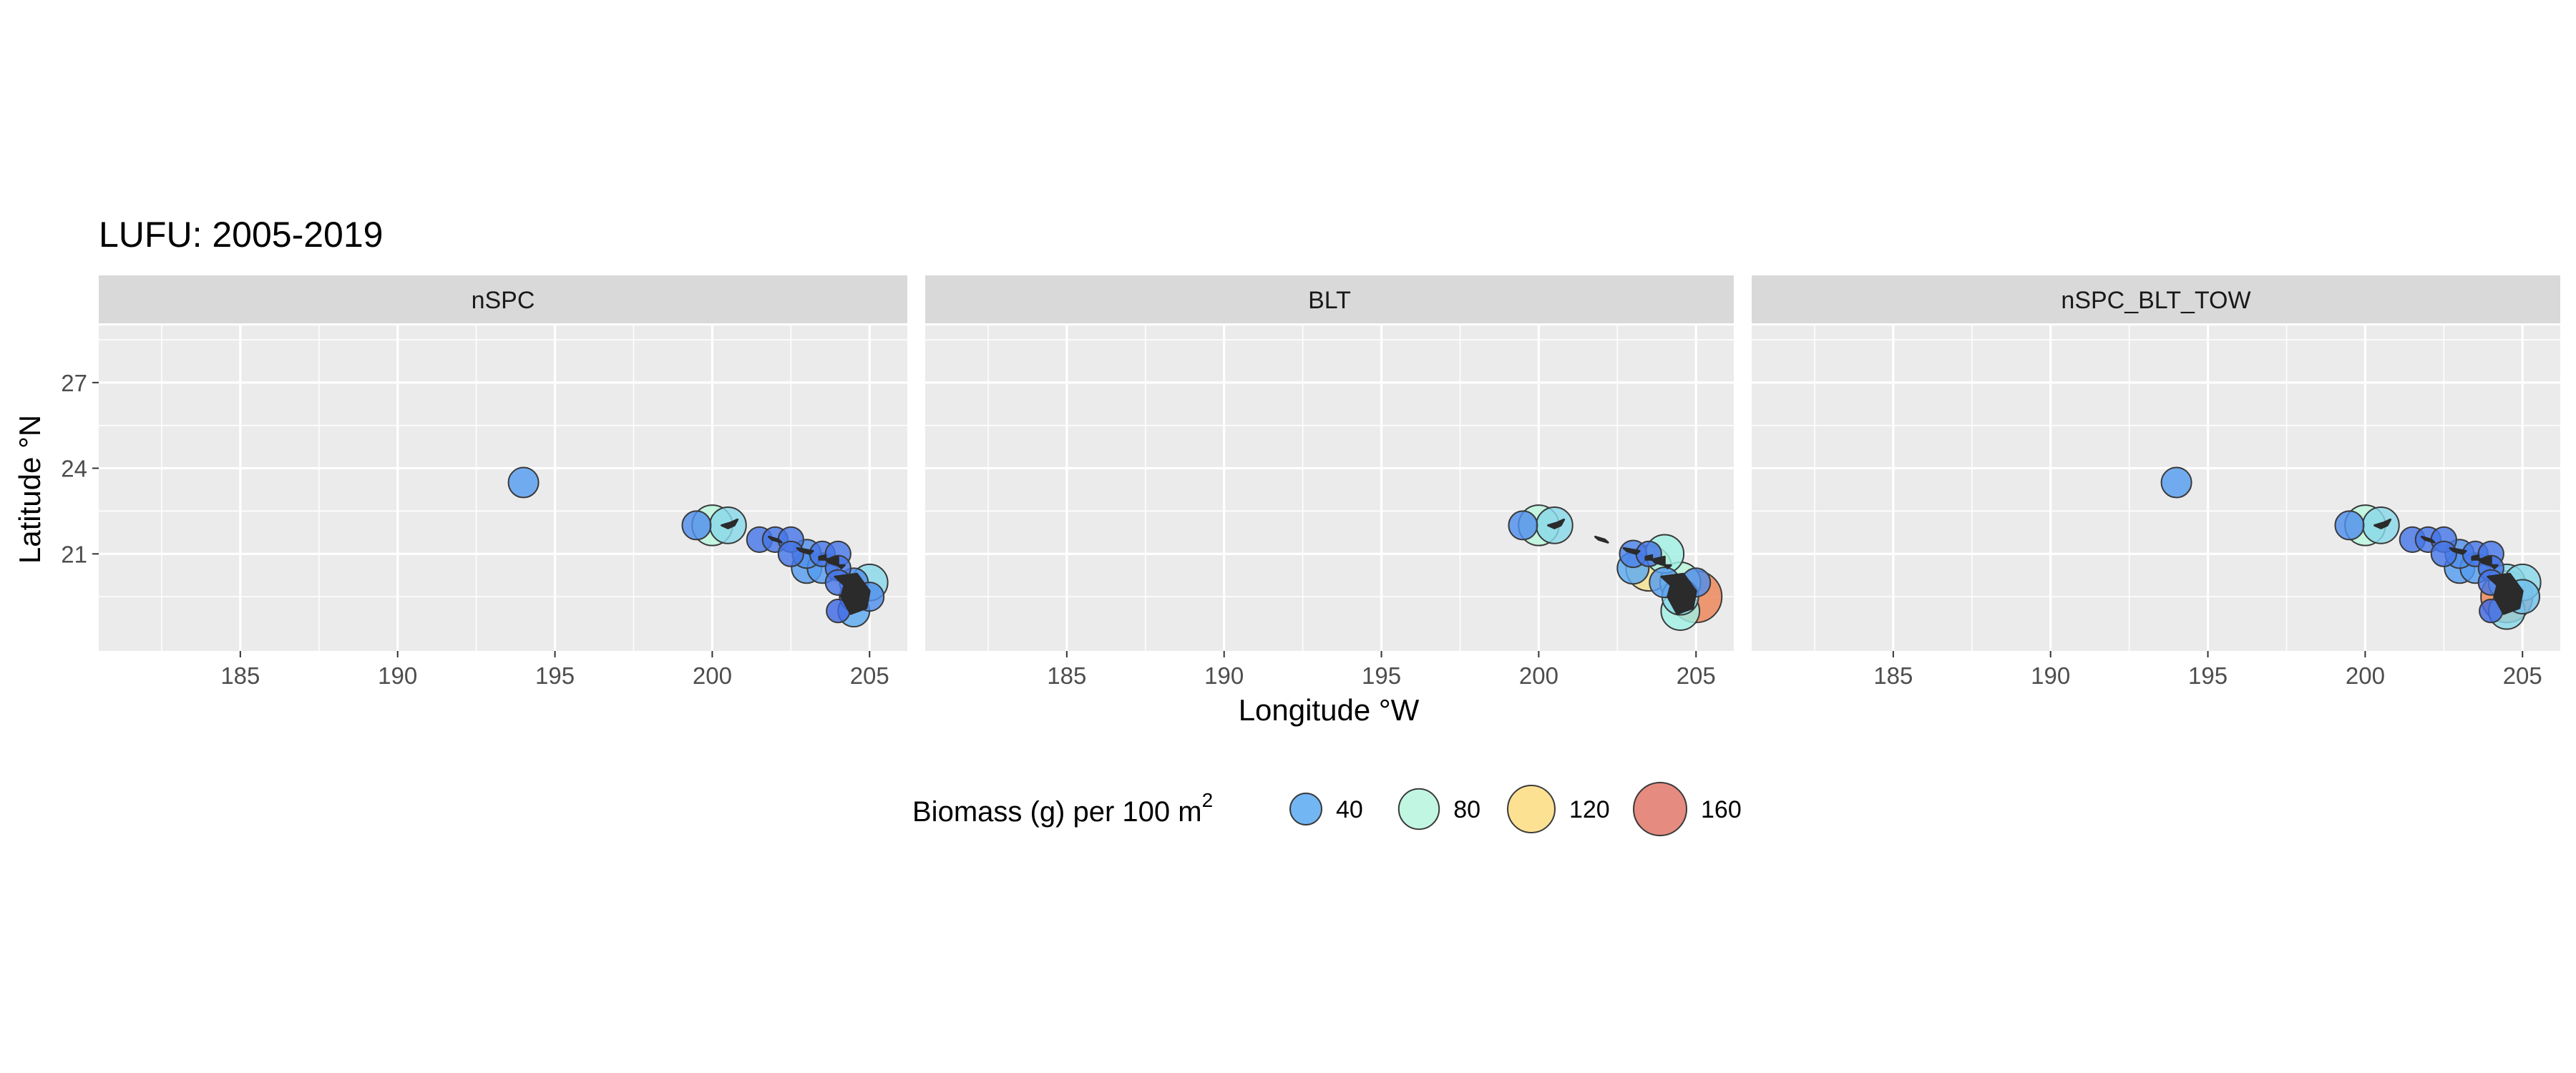 This screenshot has height=1073, width=2576. Describe the element at coordinates (74, 469) in the screenshot. I see `y-tick-label: 24` at that location.